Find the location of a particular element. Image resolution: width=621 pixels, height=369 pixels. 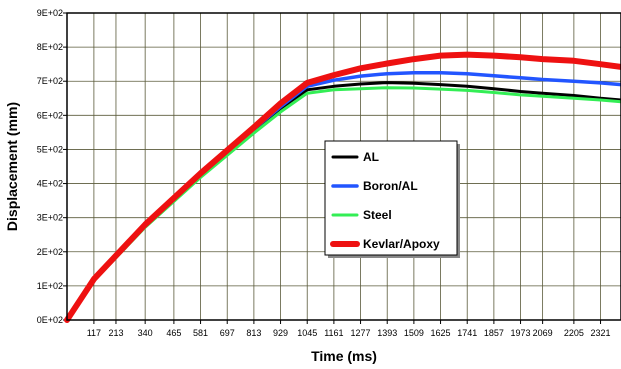

legend-label-al: AL is located at coordinates (371, 157).